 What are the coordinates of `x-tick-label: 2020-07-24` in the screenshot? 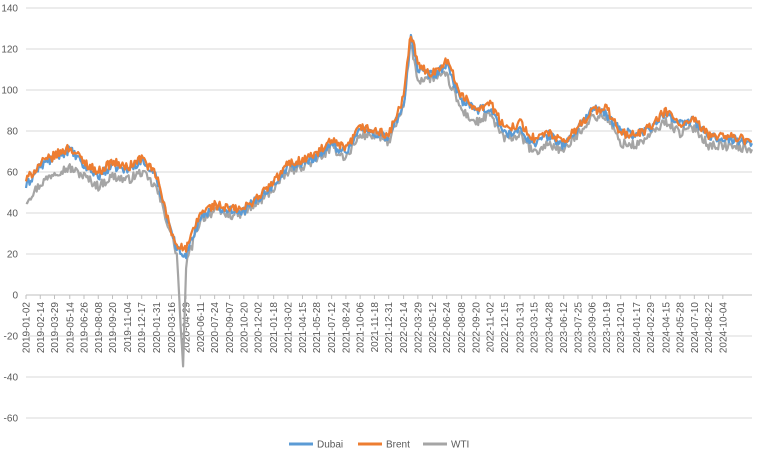 It's located at (215, 328).